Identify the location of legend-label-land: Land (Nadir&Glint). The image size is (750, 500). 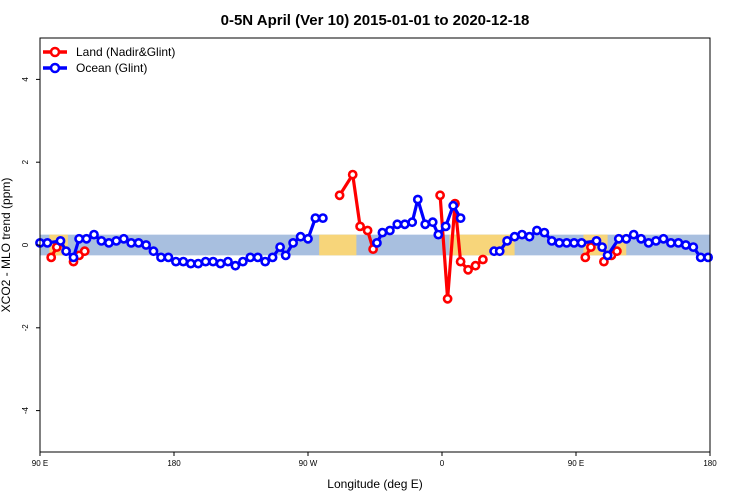
(125, 52).